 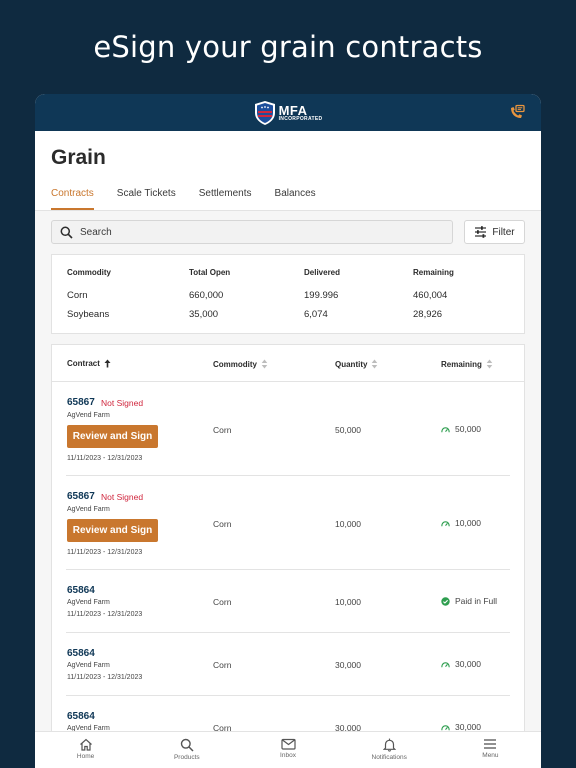 I want to click on summary-header-total-open: Total Open, so click(x=210, y=272).